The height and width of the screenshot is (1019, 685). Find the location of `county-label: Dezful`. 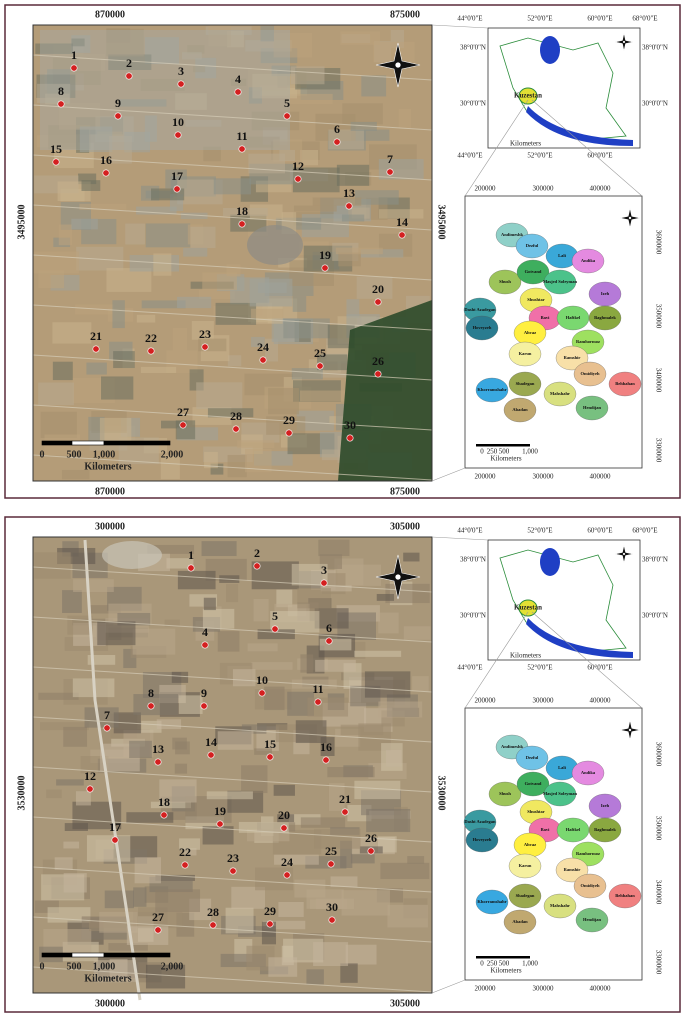

county-label: Dezful is located at coordinates (532, 757).